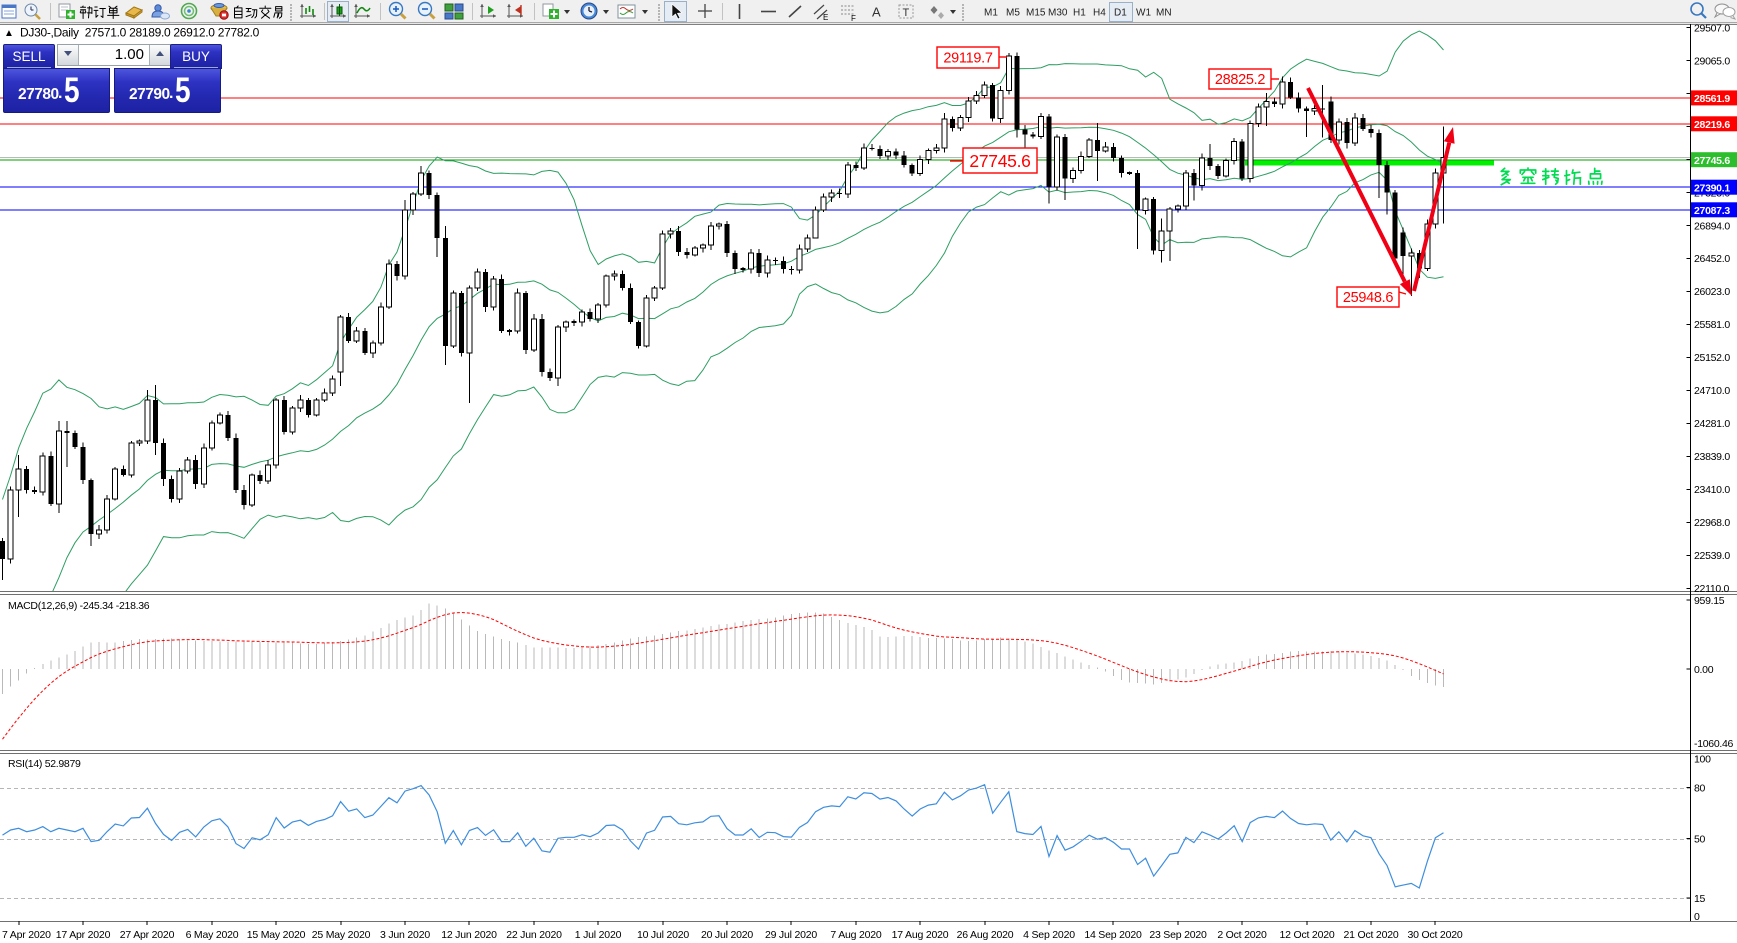 This screenshot has width=1737, height=943. What do you see at coordinates (967, 59) in the screenshot?
I see `svg-text: 29119.7` at bounding box center [967, 59].